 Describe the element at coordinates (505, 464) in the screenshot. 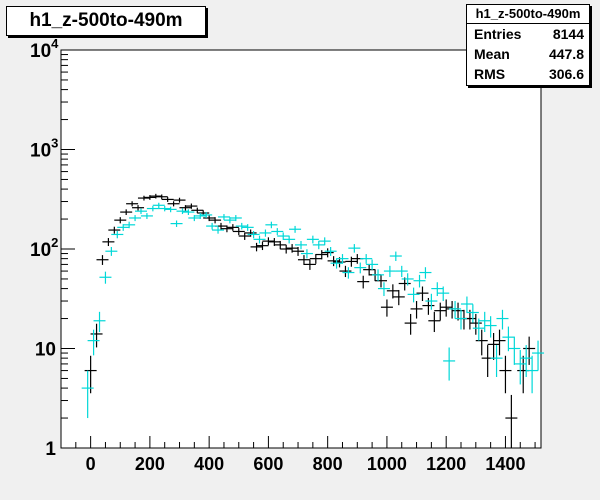

I see `x-tick-label: 1400` at that location.